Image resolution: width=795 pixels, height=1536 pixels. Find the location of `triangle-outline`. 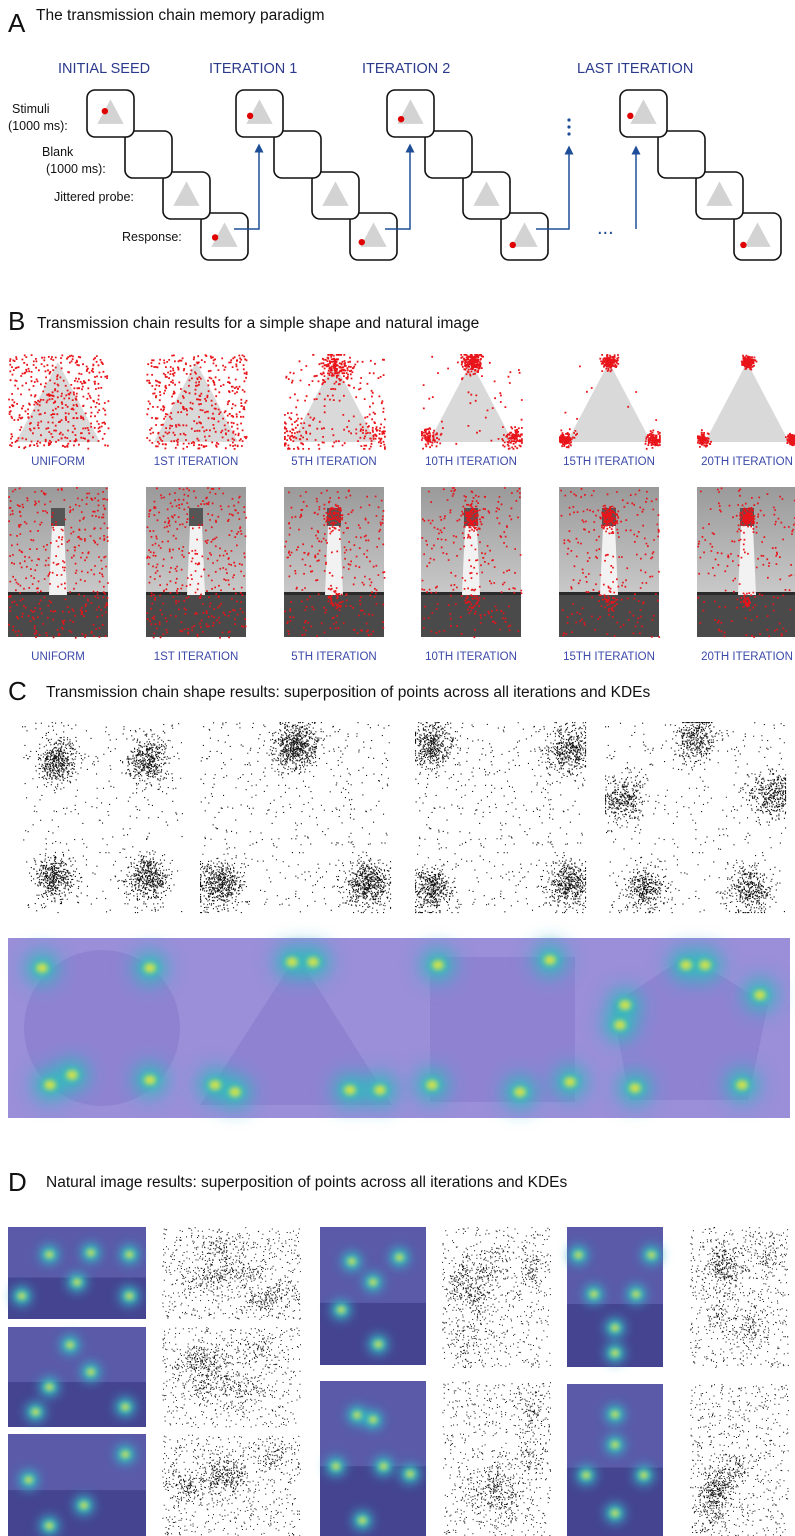

triangle-outline is located at coordinates (296, 1030).